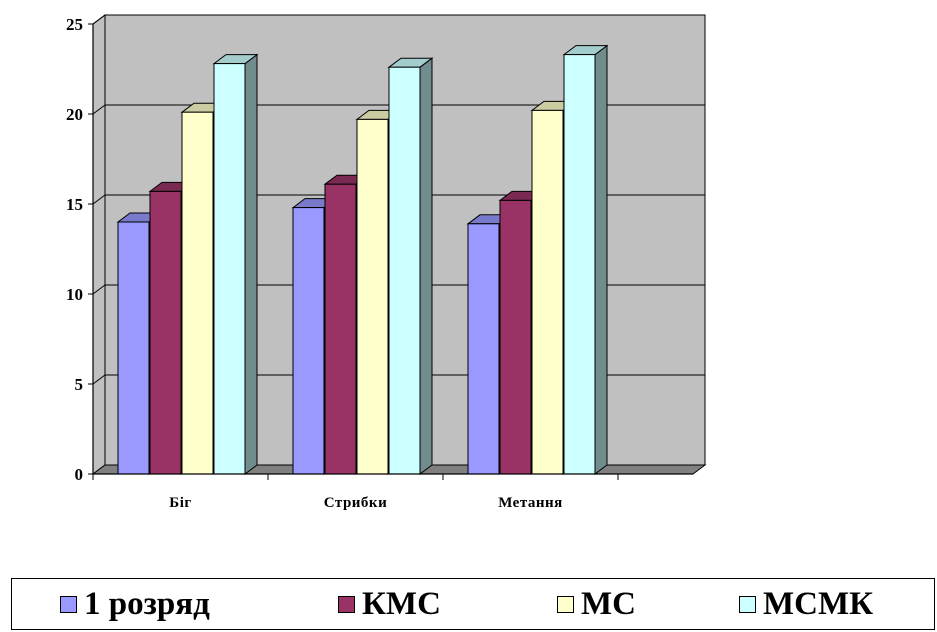 Image resolution: width=937 pixels, height=632 pixels. What do you see at coordinates (74, 249) in the screenshot?
I see `y-axis-tick-labels: 0 5 10 15 20 25` at bounding box center [74, 249].